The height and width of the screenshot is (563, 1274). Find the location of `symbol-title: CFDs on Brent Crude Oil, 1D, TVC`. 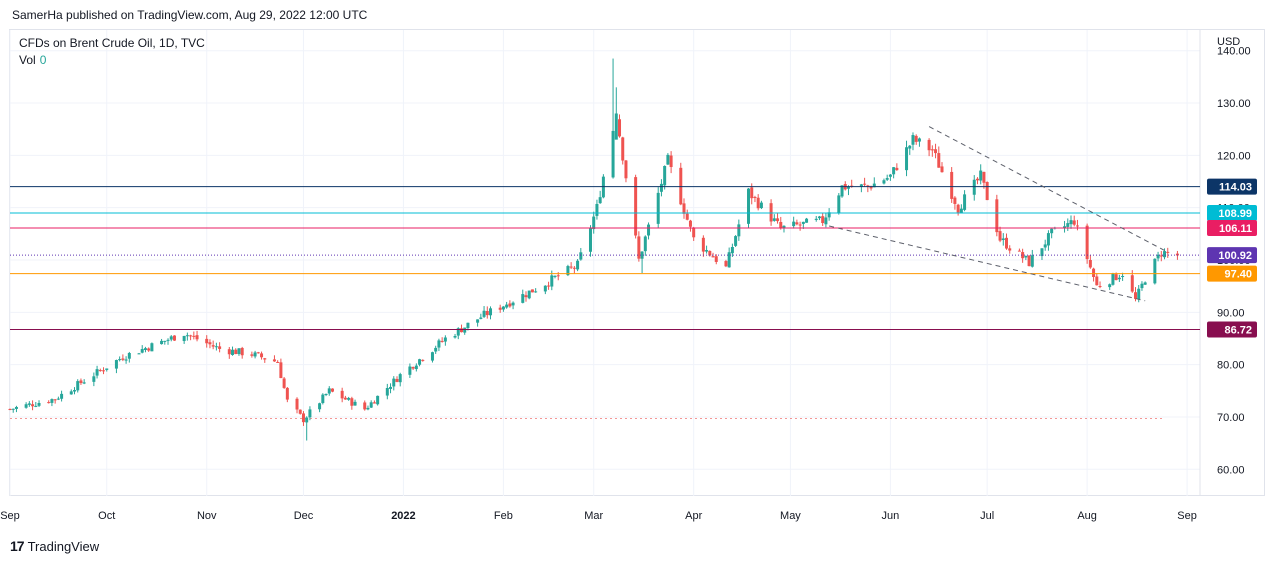

symbol-title: CFDs on Brent Crude Oil, 1D, TVC is located at coordinates (112, 43).